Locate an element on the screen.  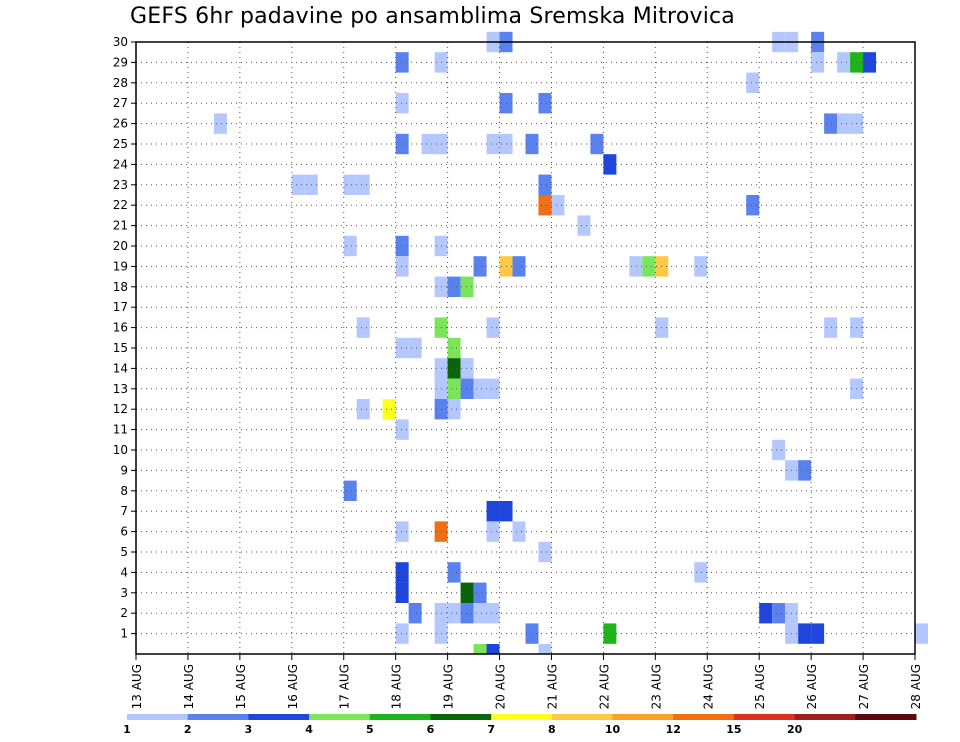
y-tick-label: 8 is located at coordinates (124, 491).